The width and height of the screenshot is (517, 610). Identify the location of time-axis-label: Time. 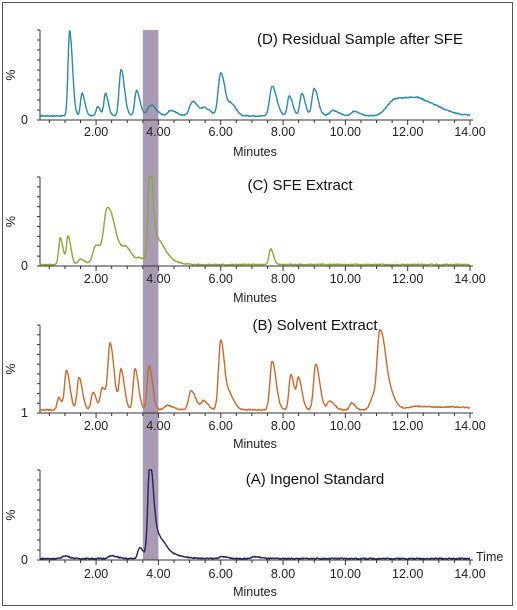
(489, 557).